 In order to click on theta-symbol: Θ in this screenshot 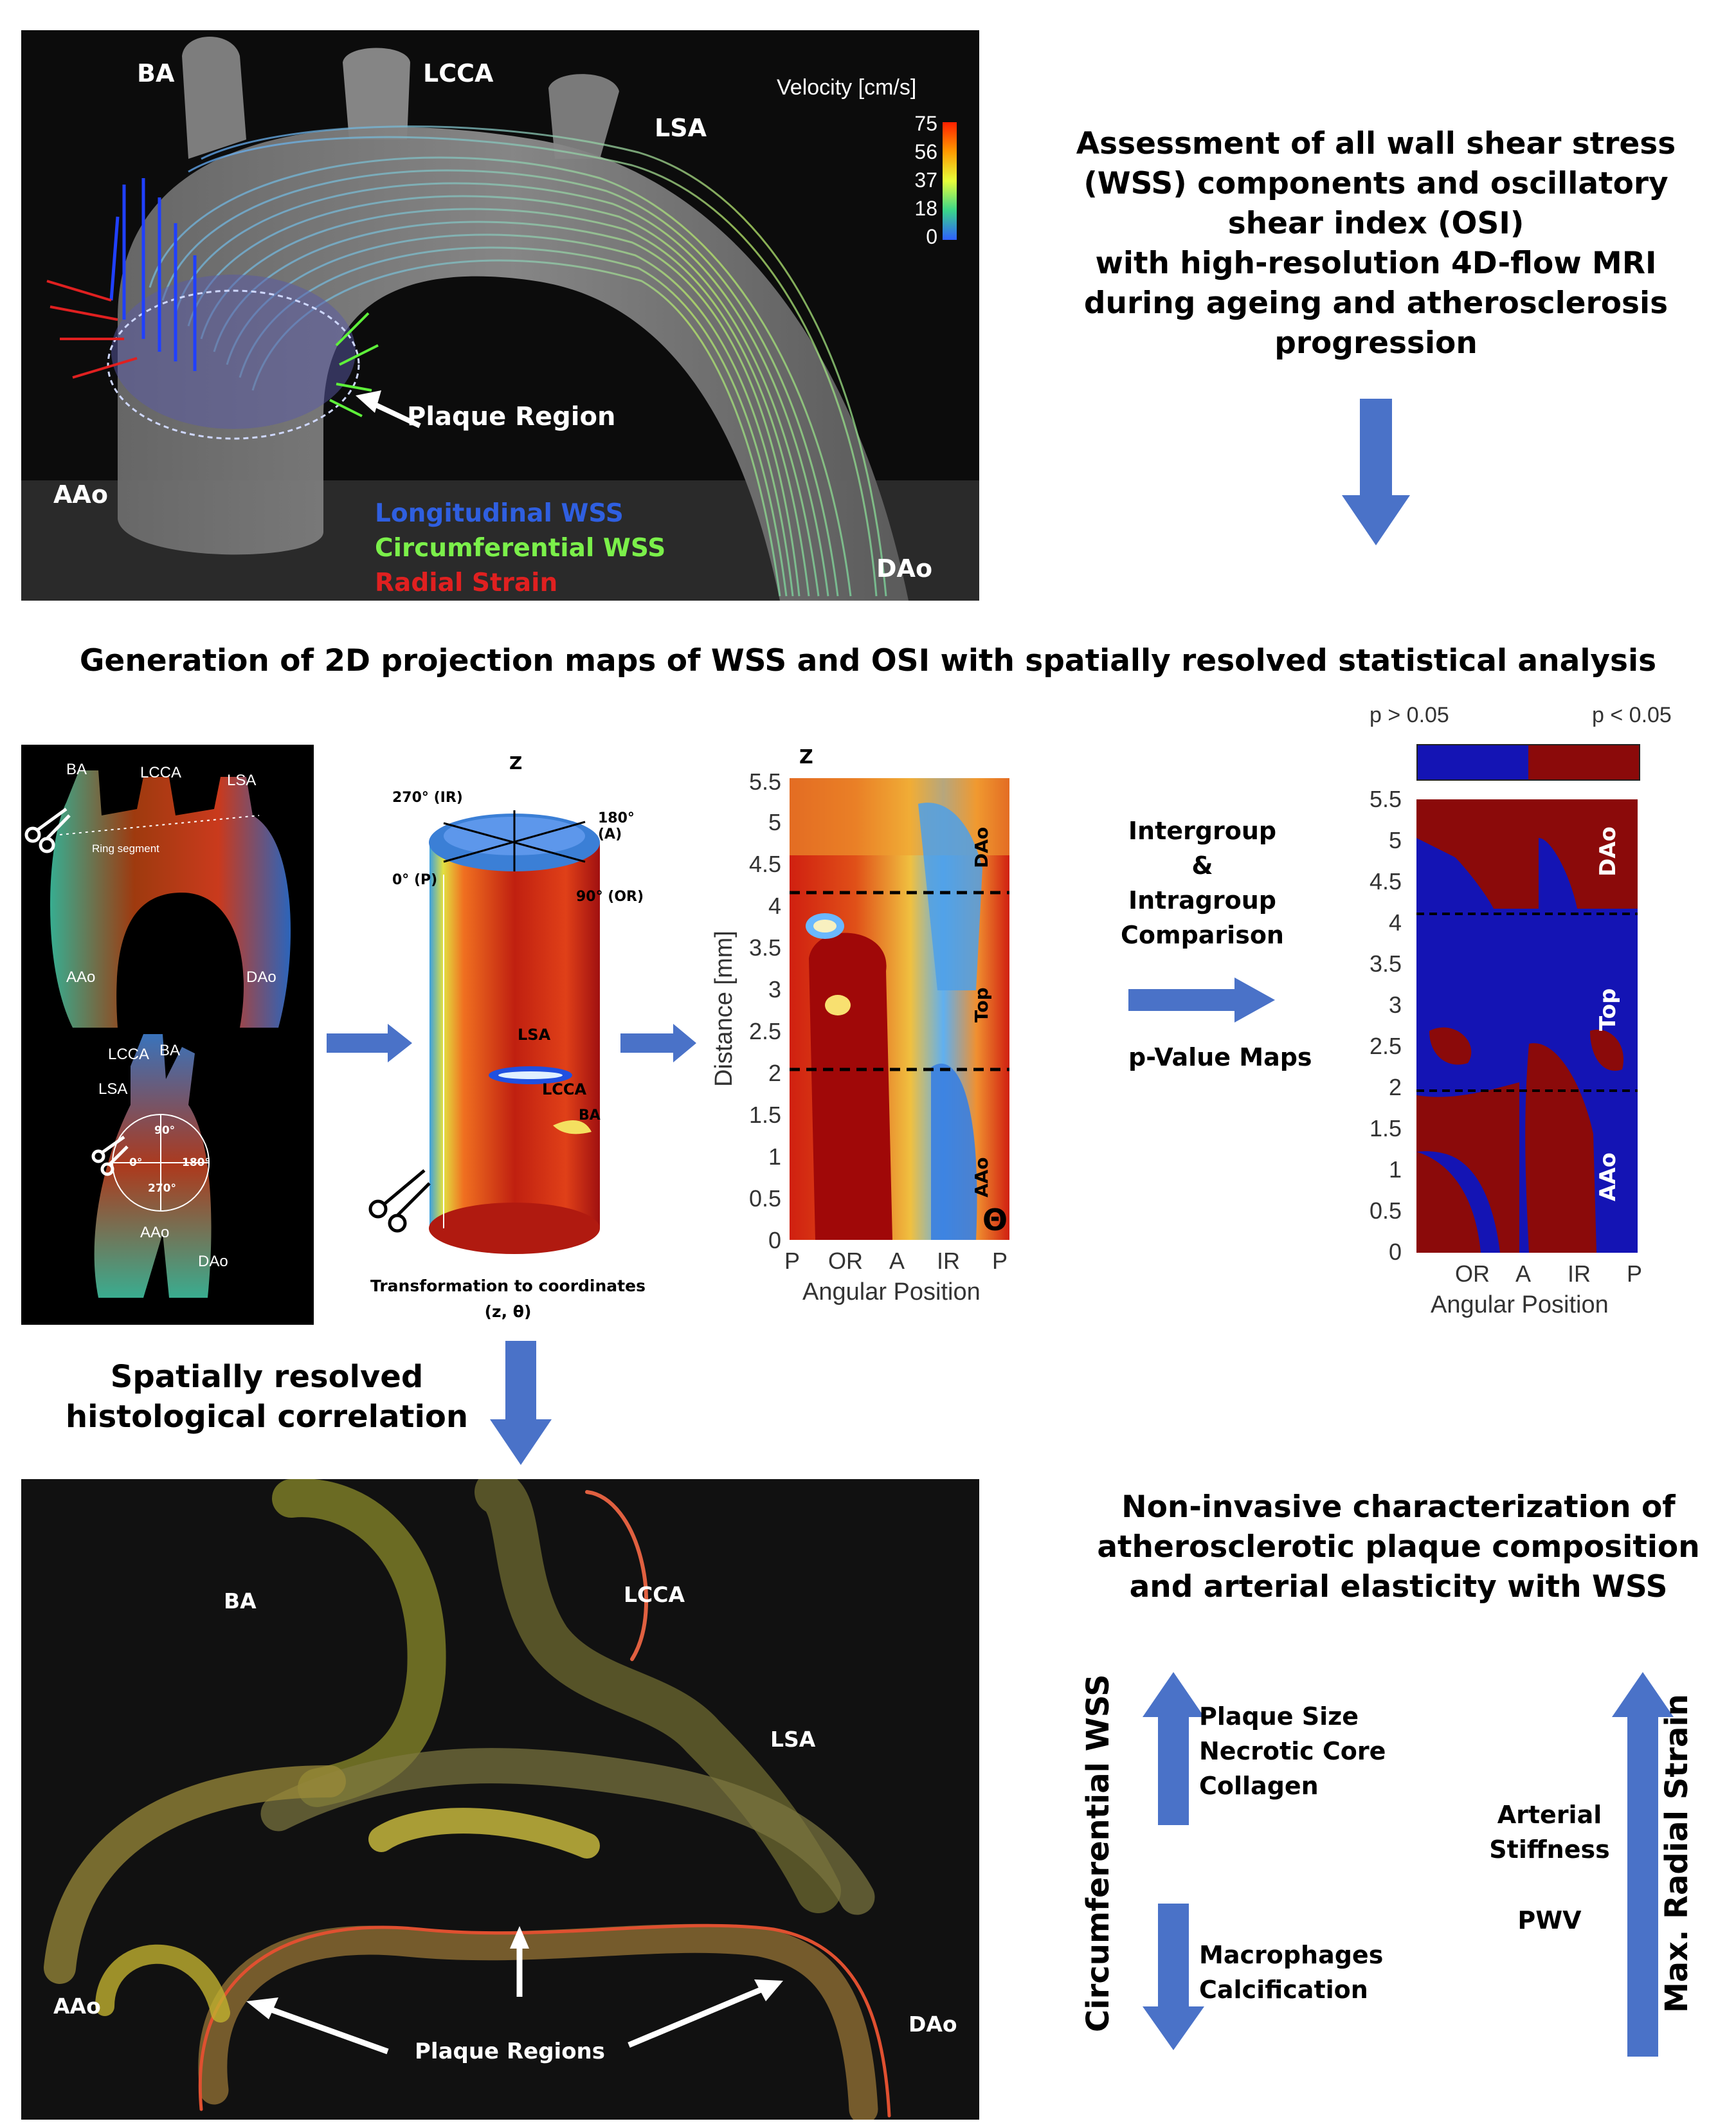, I will do `click(995, 1220)`.